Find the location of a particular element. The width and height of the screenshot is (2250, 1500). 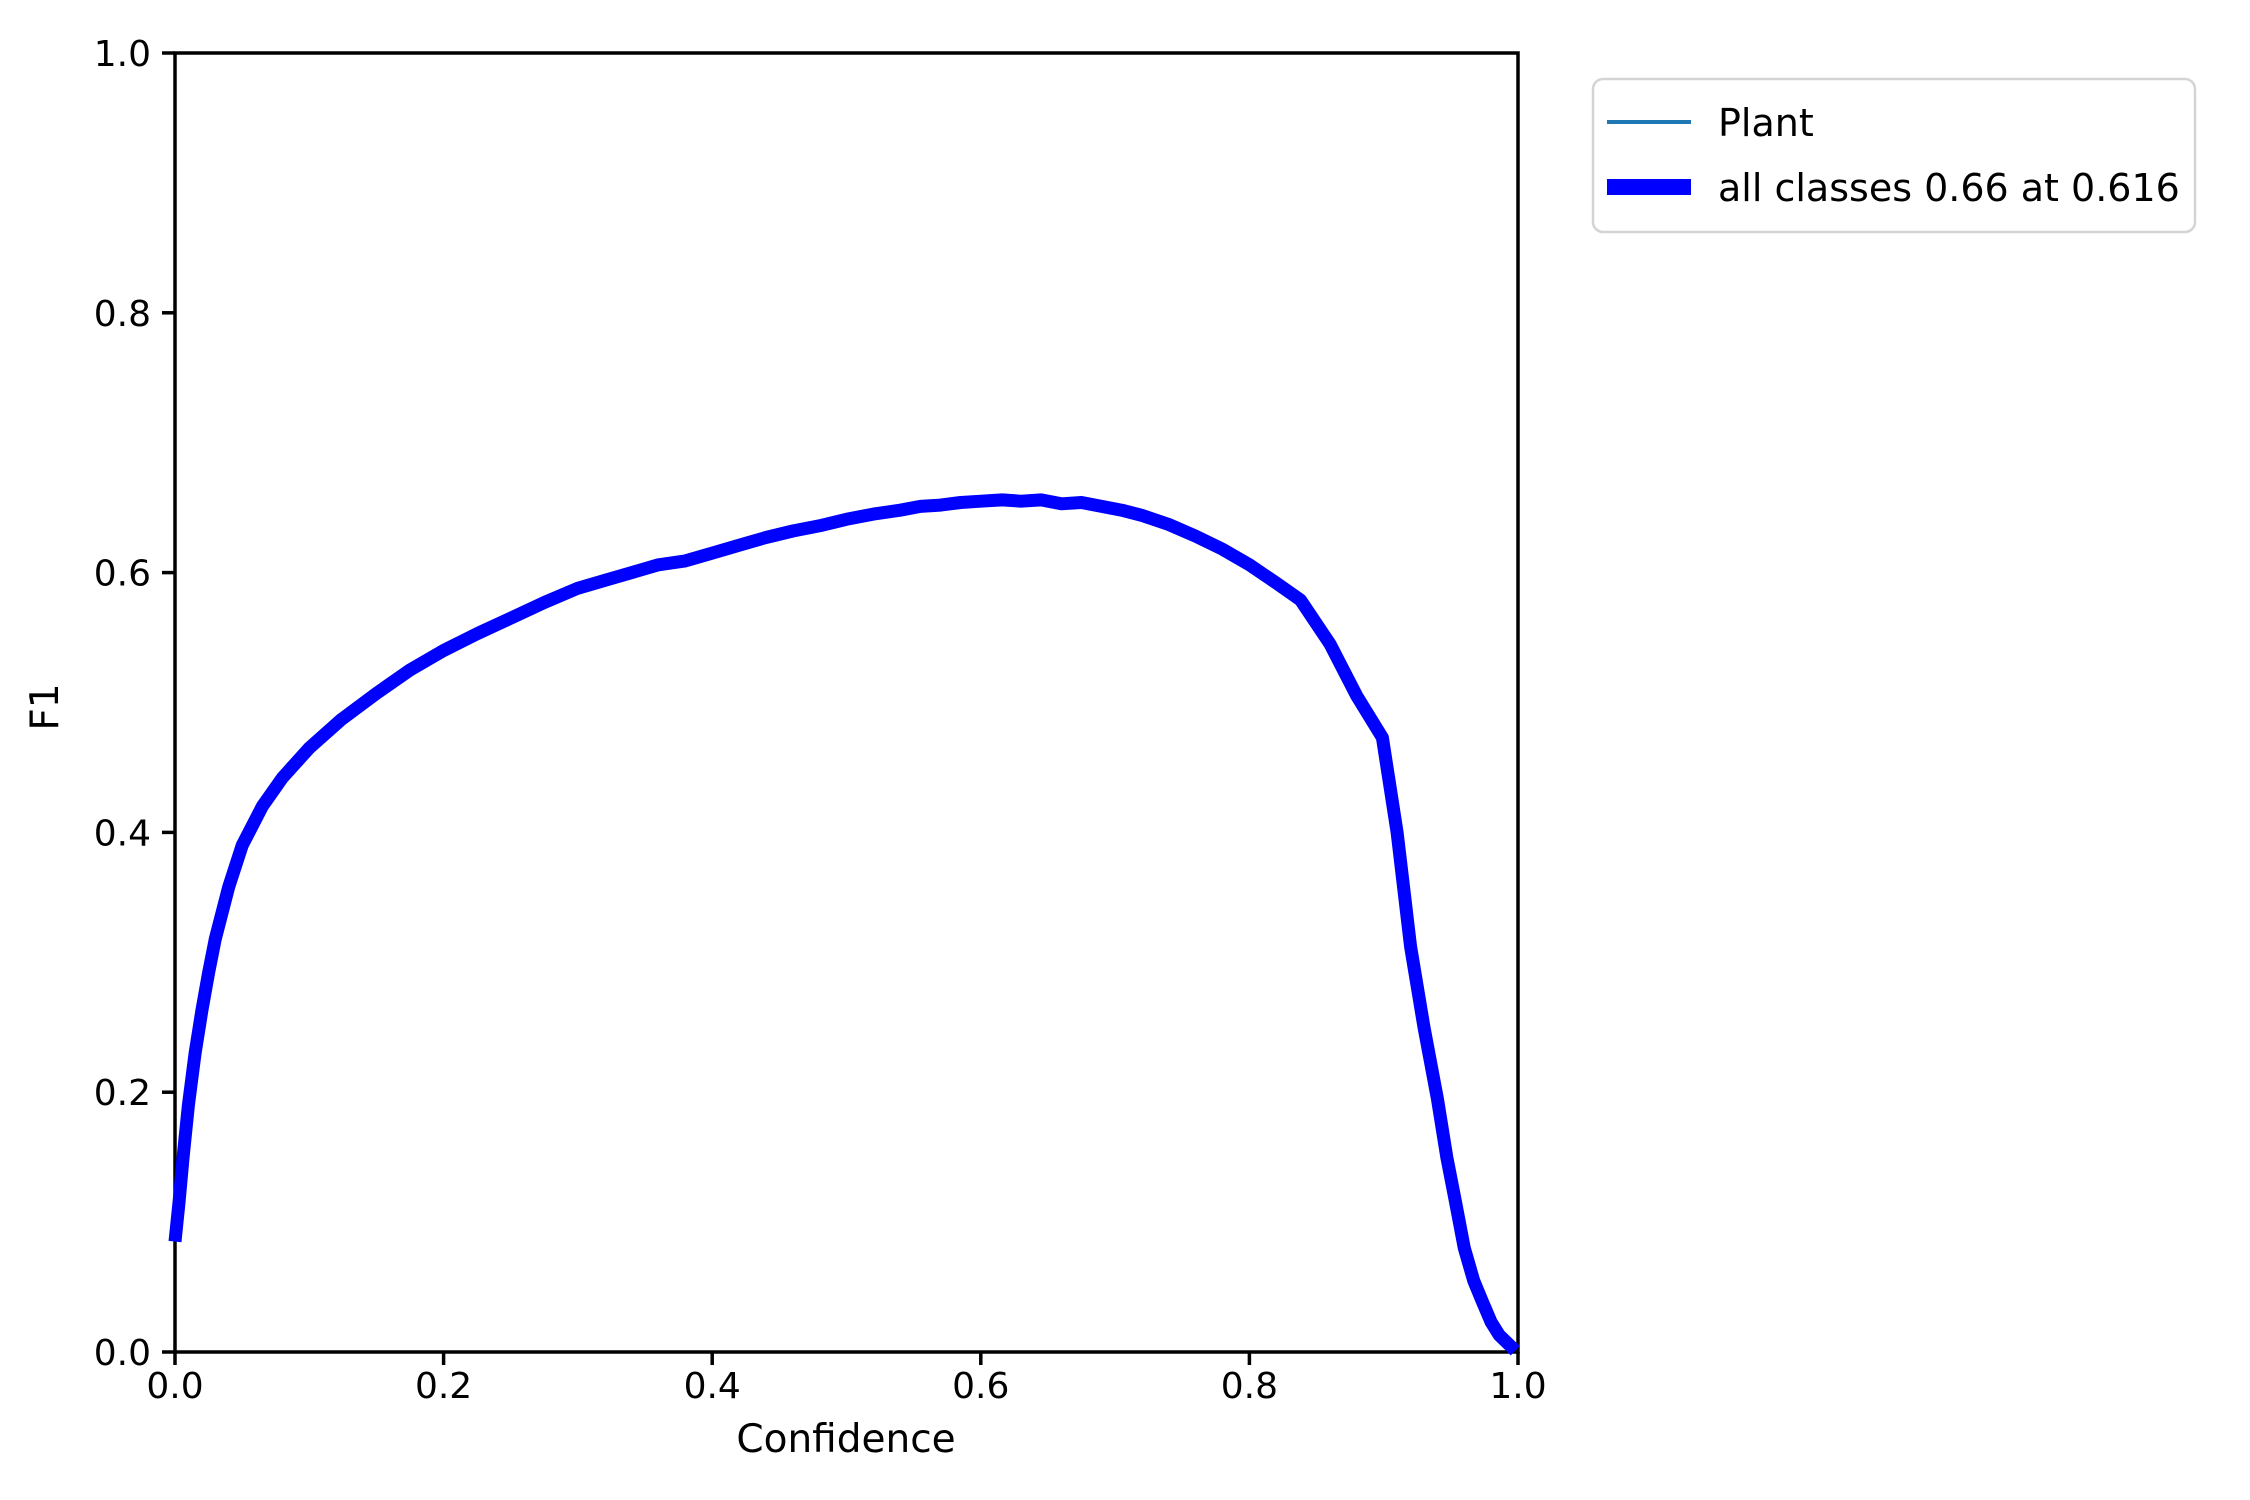

y-axis-ticks: 0.0 0.2 0.4 0.6 0.8 1.0 is located at coordinates (134, 704).